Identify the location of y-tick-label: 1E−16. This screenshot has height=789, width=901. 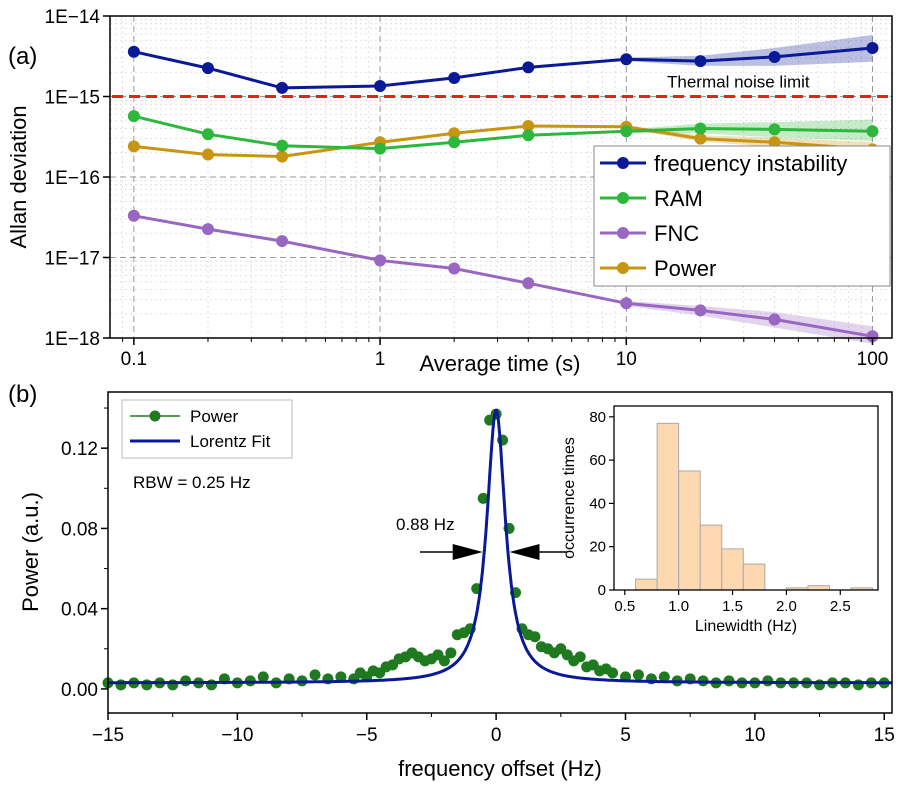
(72, 178).